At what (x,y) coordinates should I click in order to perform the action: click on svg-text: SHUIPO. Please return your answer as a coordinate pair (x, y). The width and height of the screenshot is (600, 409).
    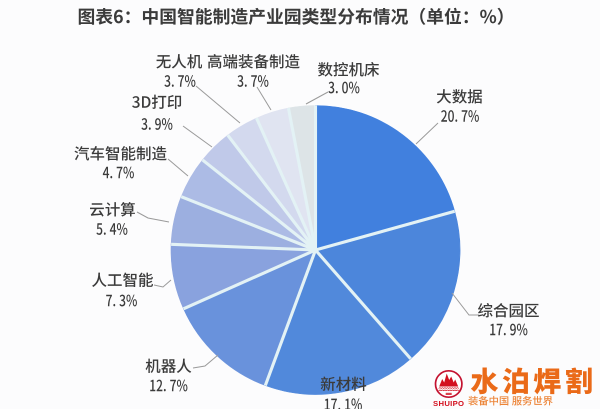
    Looking at the image, I should click on (448, 403).